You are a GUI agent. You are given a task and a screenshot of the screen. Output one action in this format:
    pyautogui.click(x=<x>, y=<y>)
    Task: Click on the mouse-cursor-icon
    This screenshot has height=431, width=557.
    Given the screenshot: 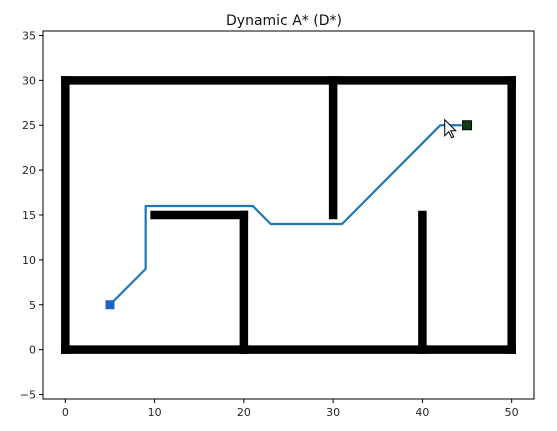 What is the action you would take?
    pyautogui.click(x=450, y=128)
    